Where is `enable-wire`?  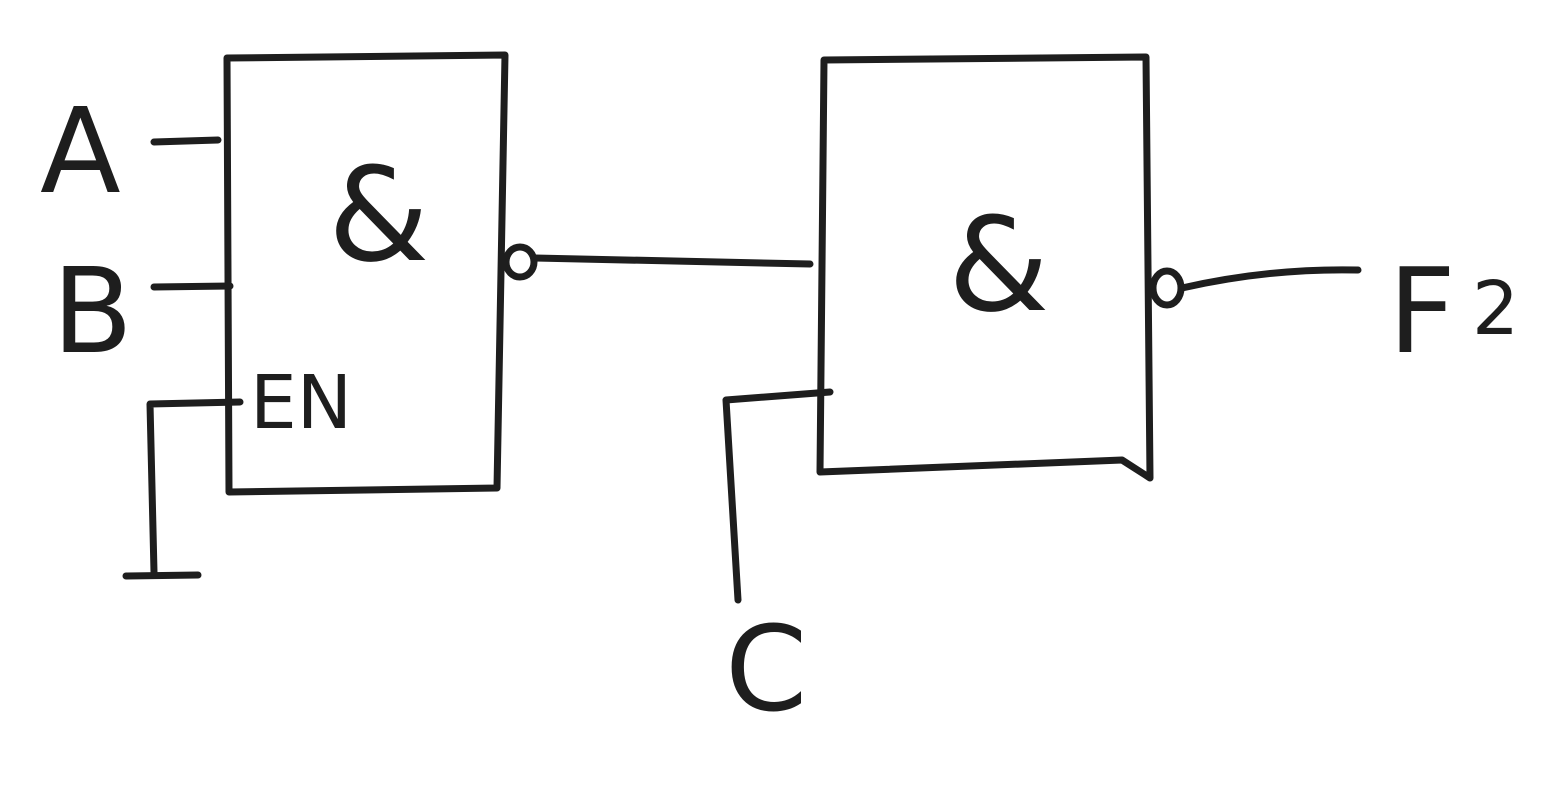
enable-wire is located at coordinates (195, 487).